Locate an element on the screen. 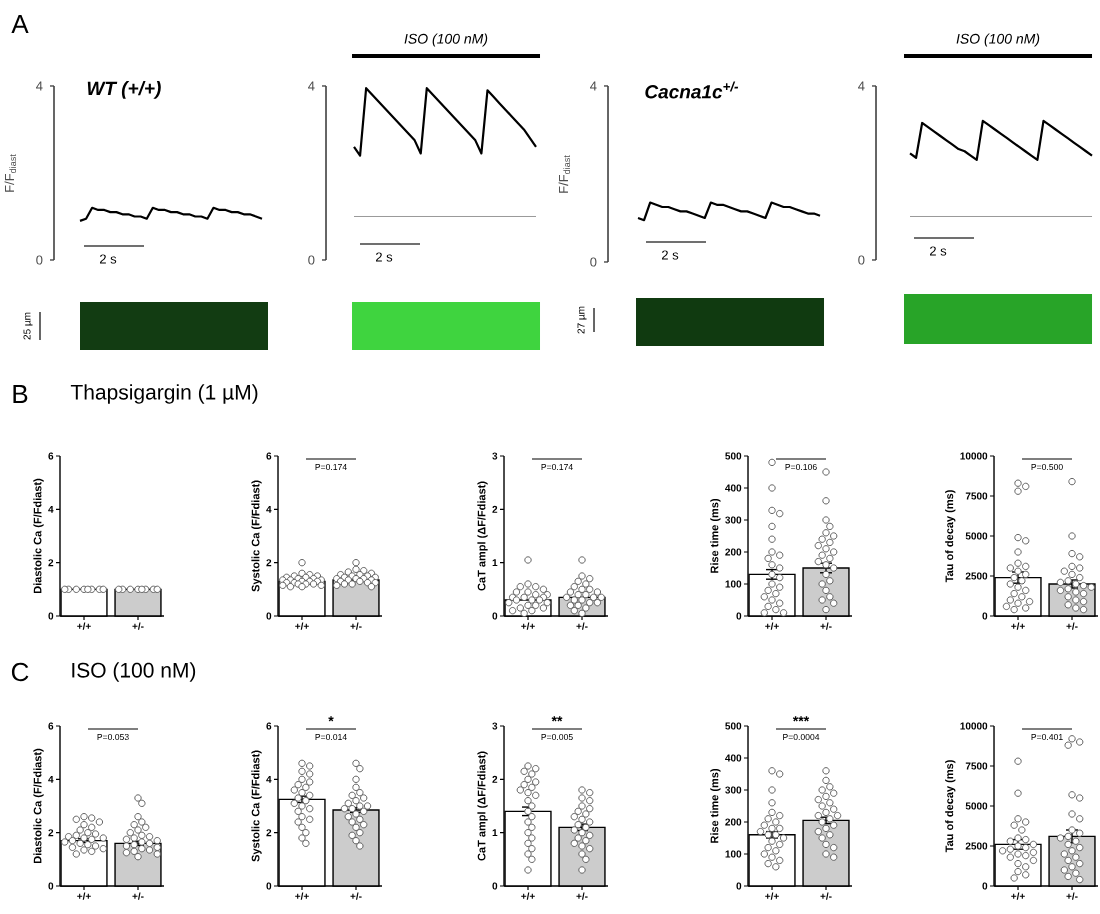  text: C is located at coordinates (20, 672).